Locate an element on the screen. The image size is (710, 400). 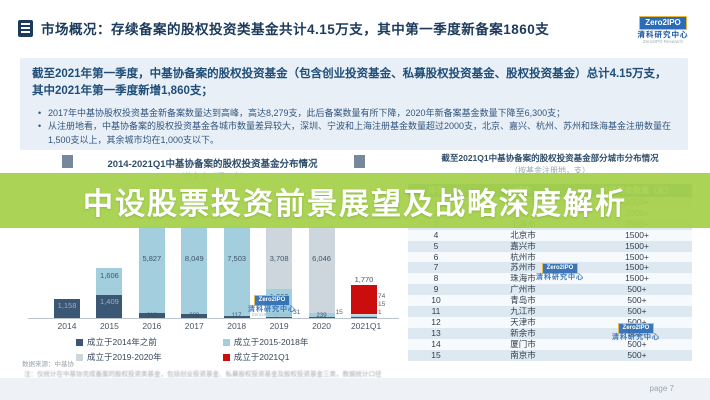
legend-item: 成立于2015-2018年 is located at coordinates (308, 342).